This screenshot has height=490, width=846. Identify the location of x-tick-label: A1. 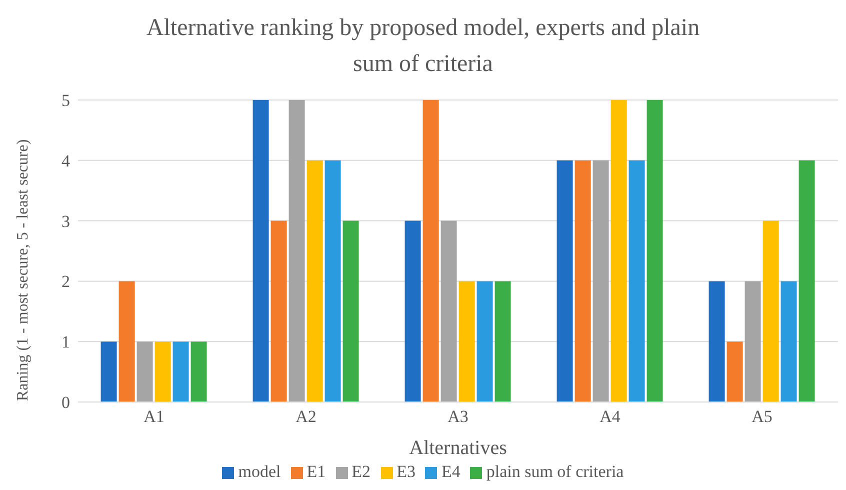
(154, 416).